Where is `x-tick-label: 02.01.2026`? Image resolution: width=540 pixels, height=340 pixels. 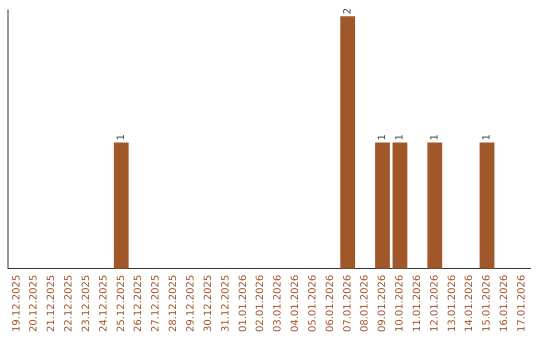
x-tick-label: 02.01.2026 is located at coordinates (260, 303).